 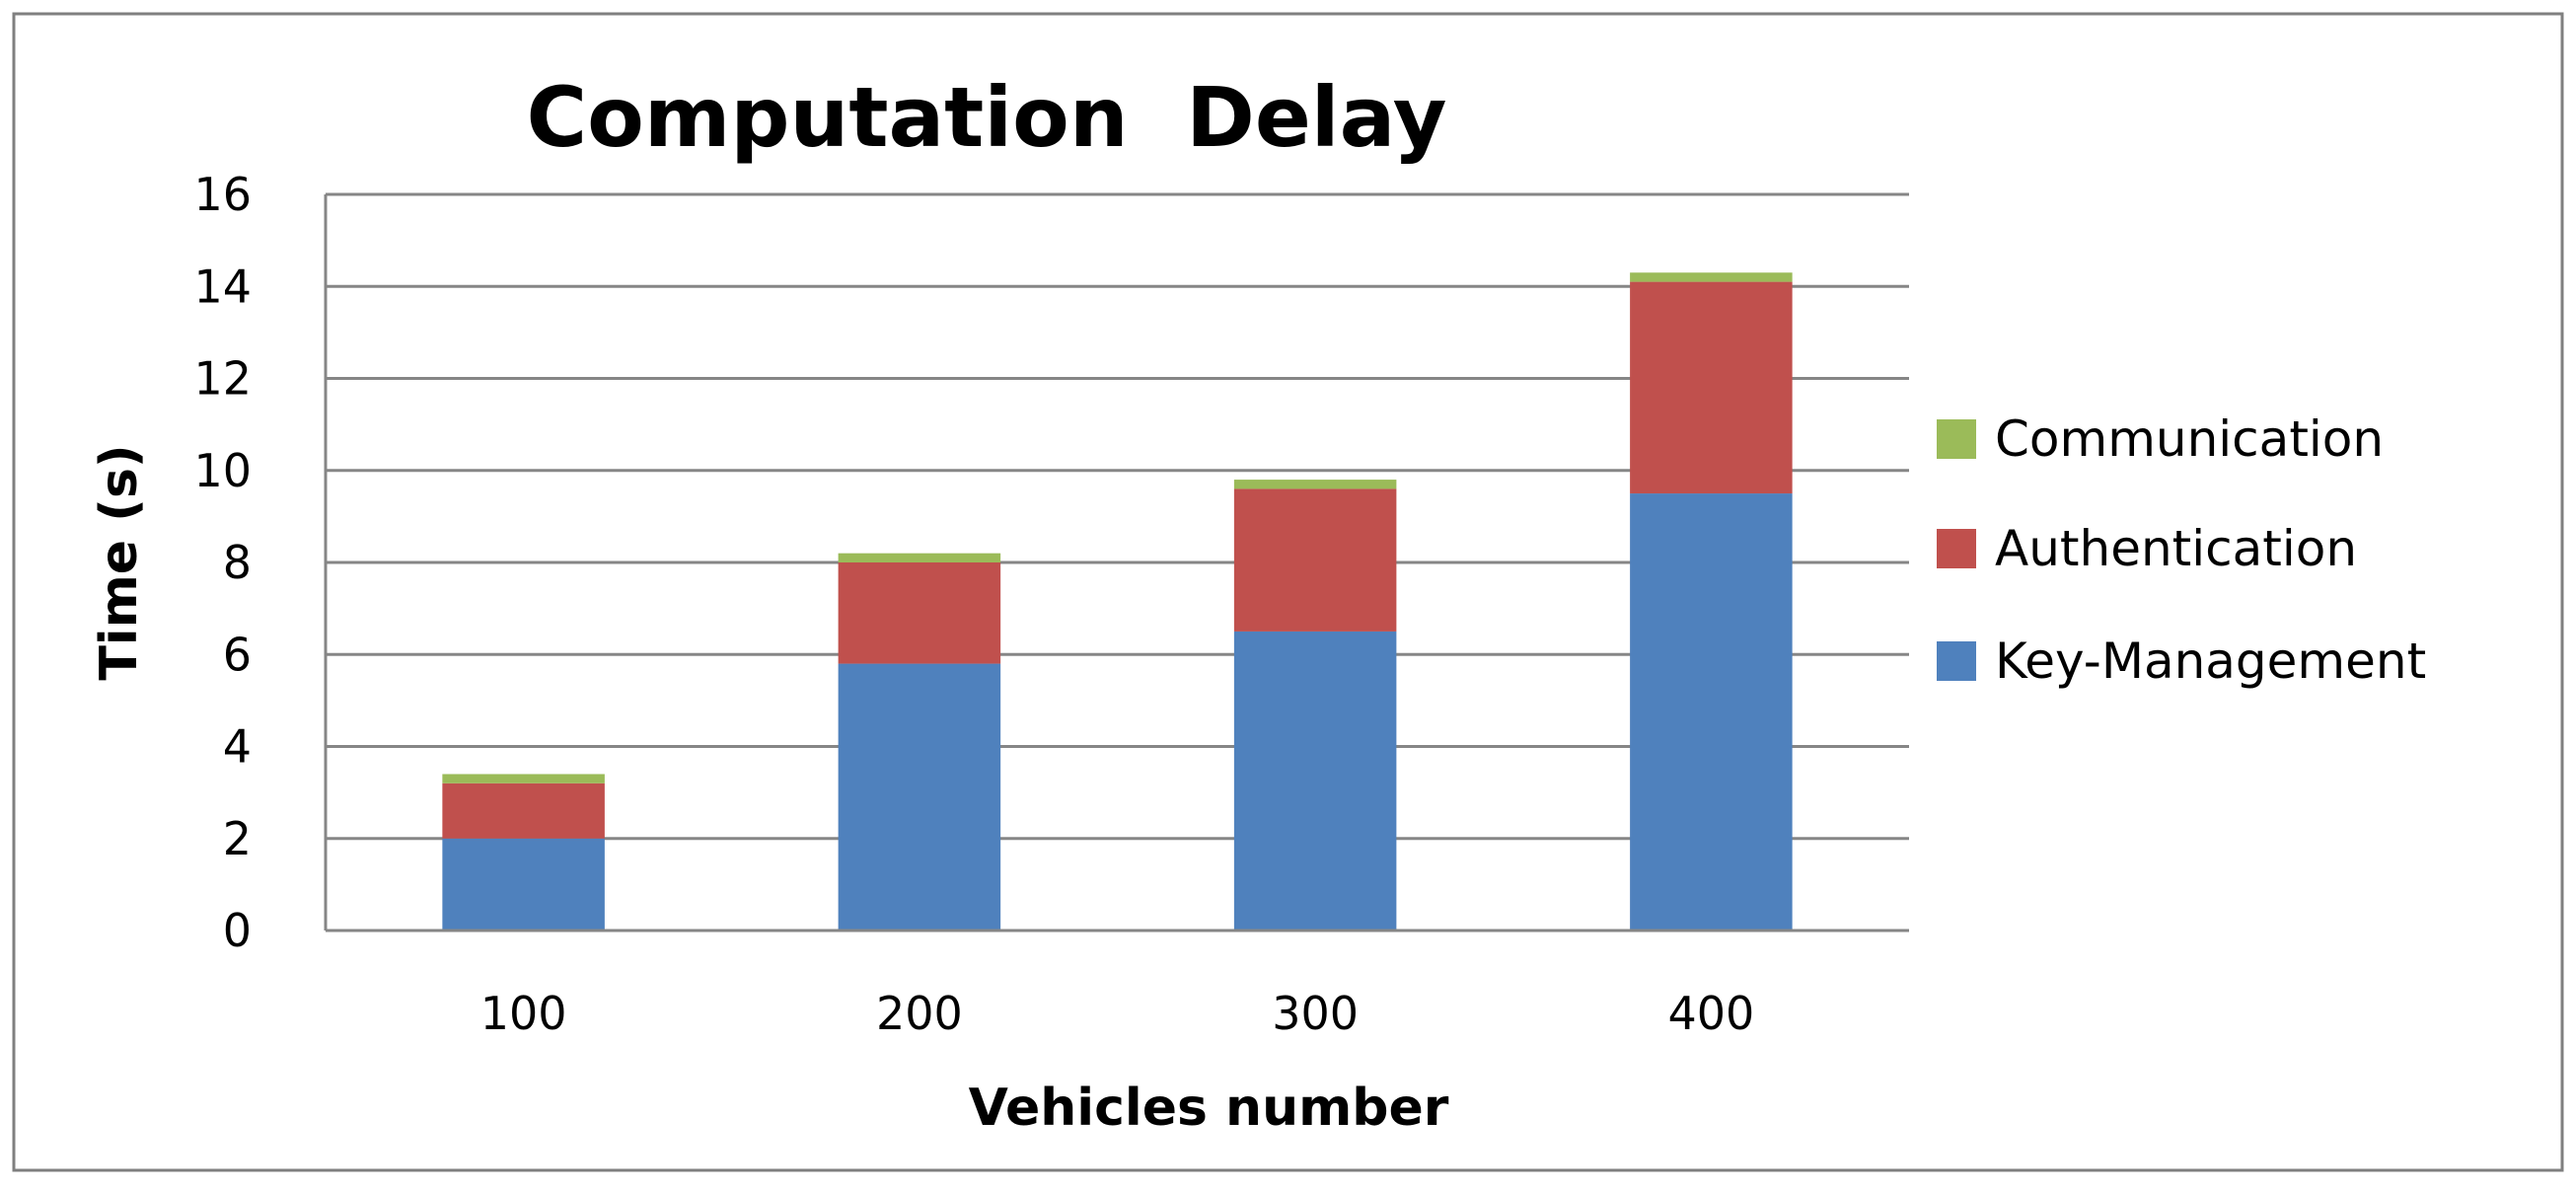 I want to click on x-axis-title: Vehicles number, so click(x=1209, y=1108).